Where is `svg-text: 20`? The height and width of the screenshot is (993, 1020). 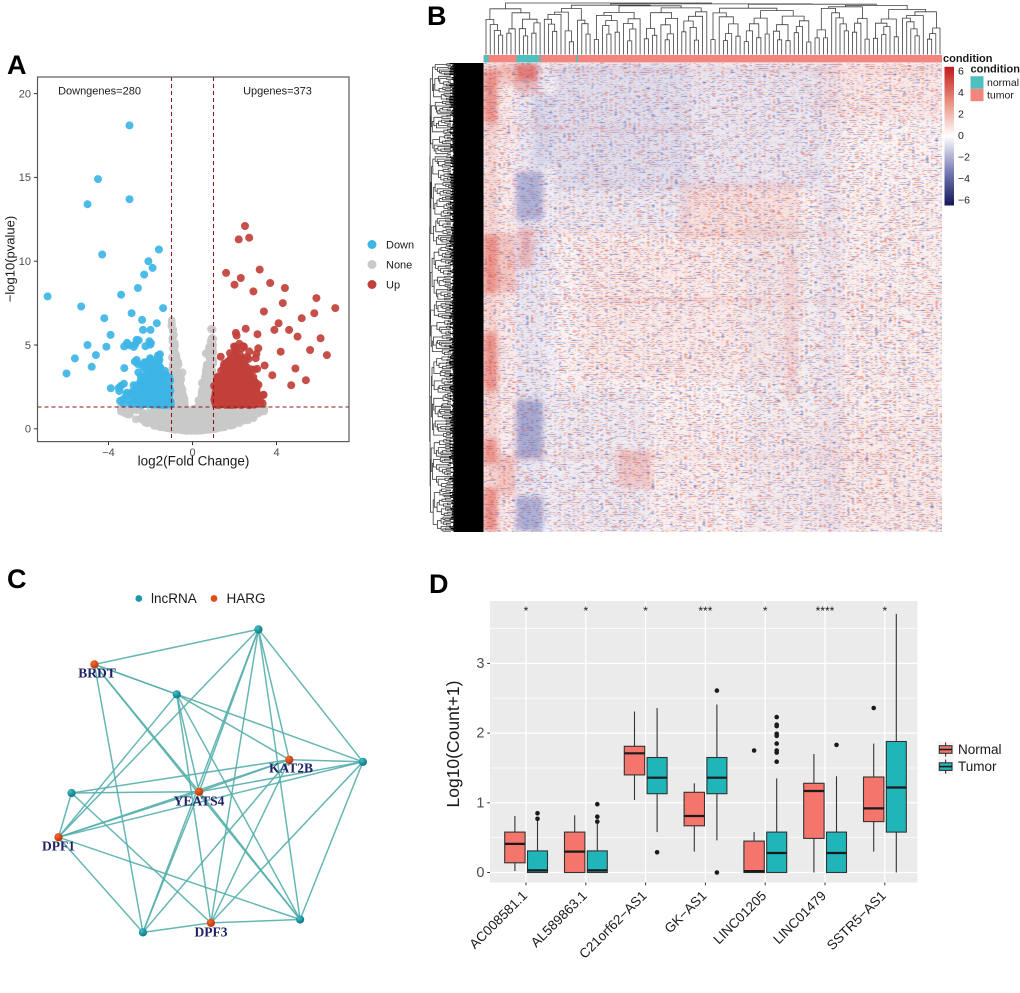
svg-text: 20 is located at coordinates (25, 94).